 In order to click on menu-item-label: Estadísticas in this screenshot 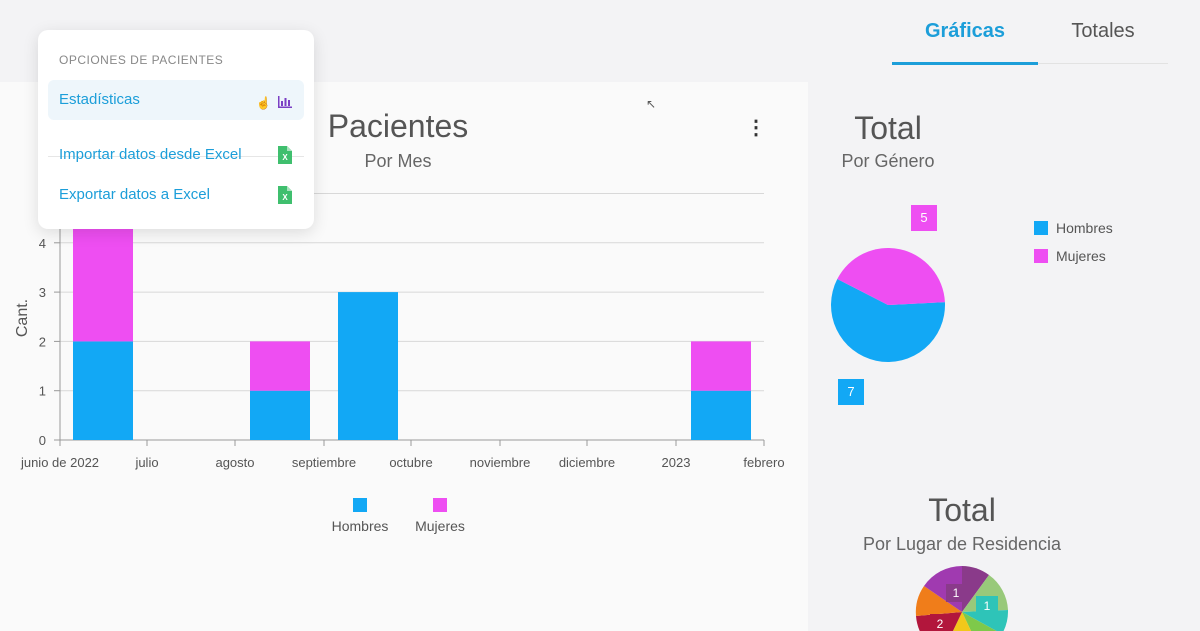, I will do `click(99, 99)`.